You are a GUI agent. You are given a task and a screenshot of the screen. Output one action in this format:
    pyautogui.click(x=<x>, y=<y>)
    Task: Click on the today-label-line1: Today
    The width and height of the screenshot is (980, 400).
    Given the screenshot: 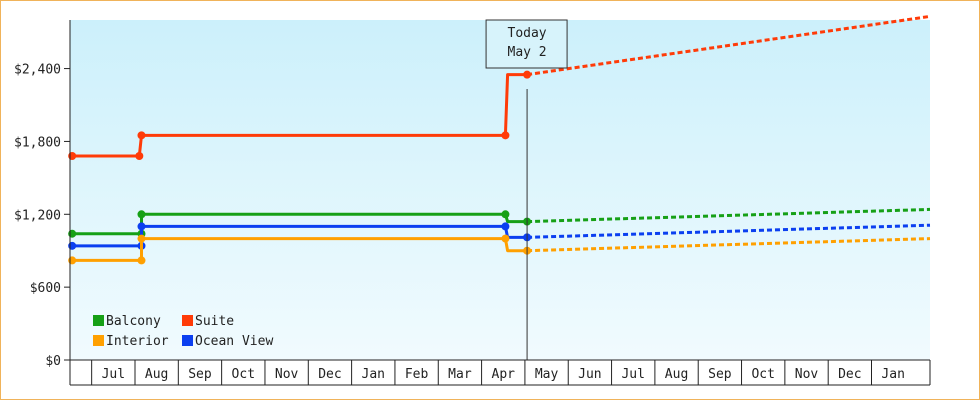 What is the action you would take?
    pyautogui.click(x=527, y=33)
    